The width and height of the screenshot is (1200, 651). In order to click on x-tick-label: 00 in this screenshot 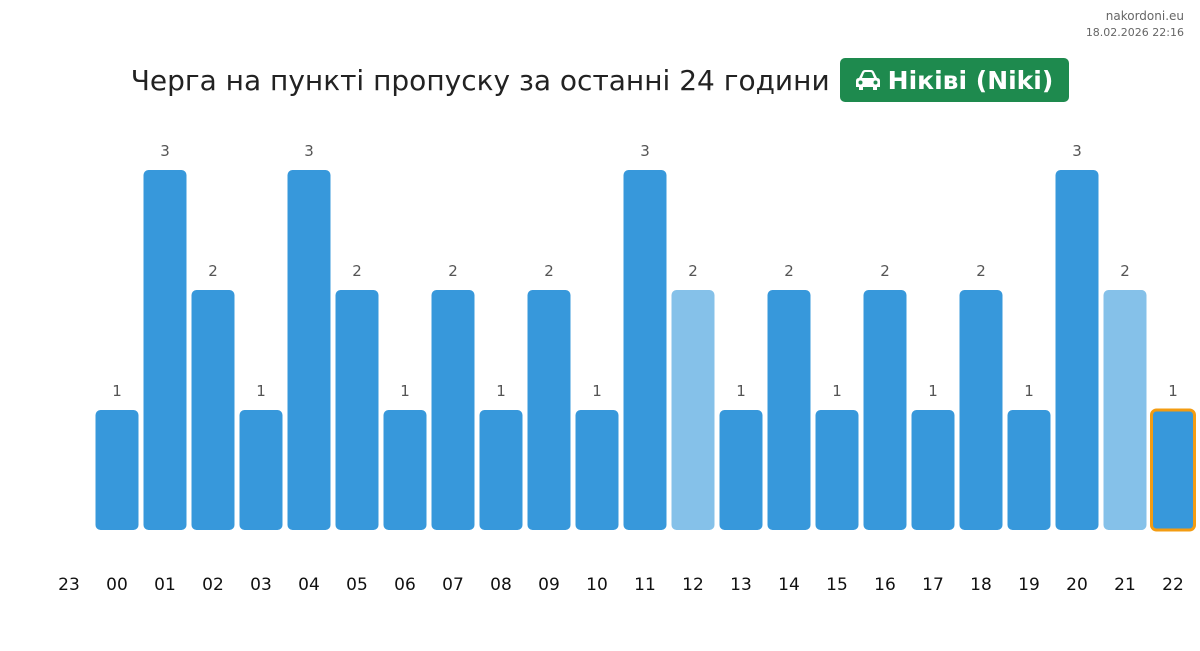, I will do `click(117, 585)`.